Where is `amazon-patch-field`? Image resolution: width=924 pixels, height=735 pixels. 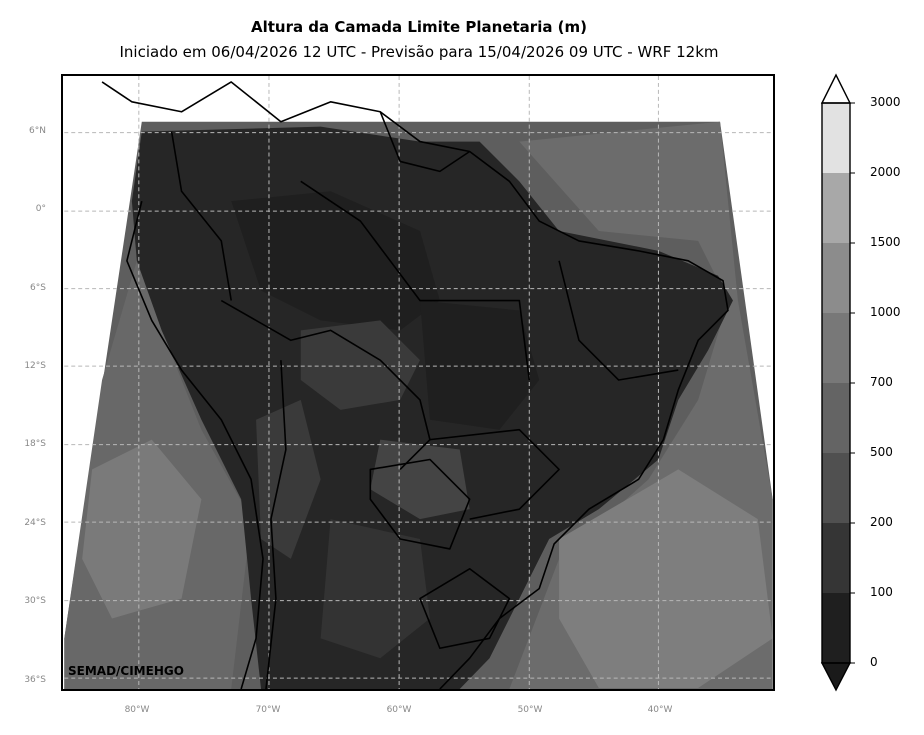 amazon-patch-field is located at coordinates (335, 261).